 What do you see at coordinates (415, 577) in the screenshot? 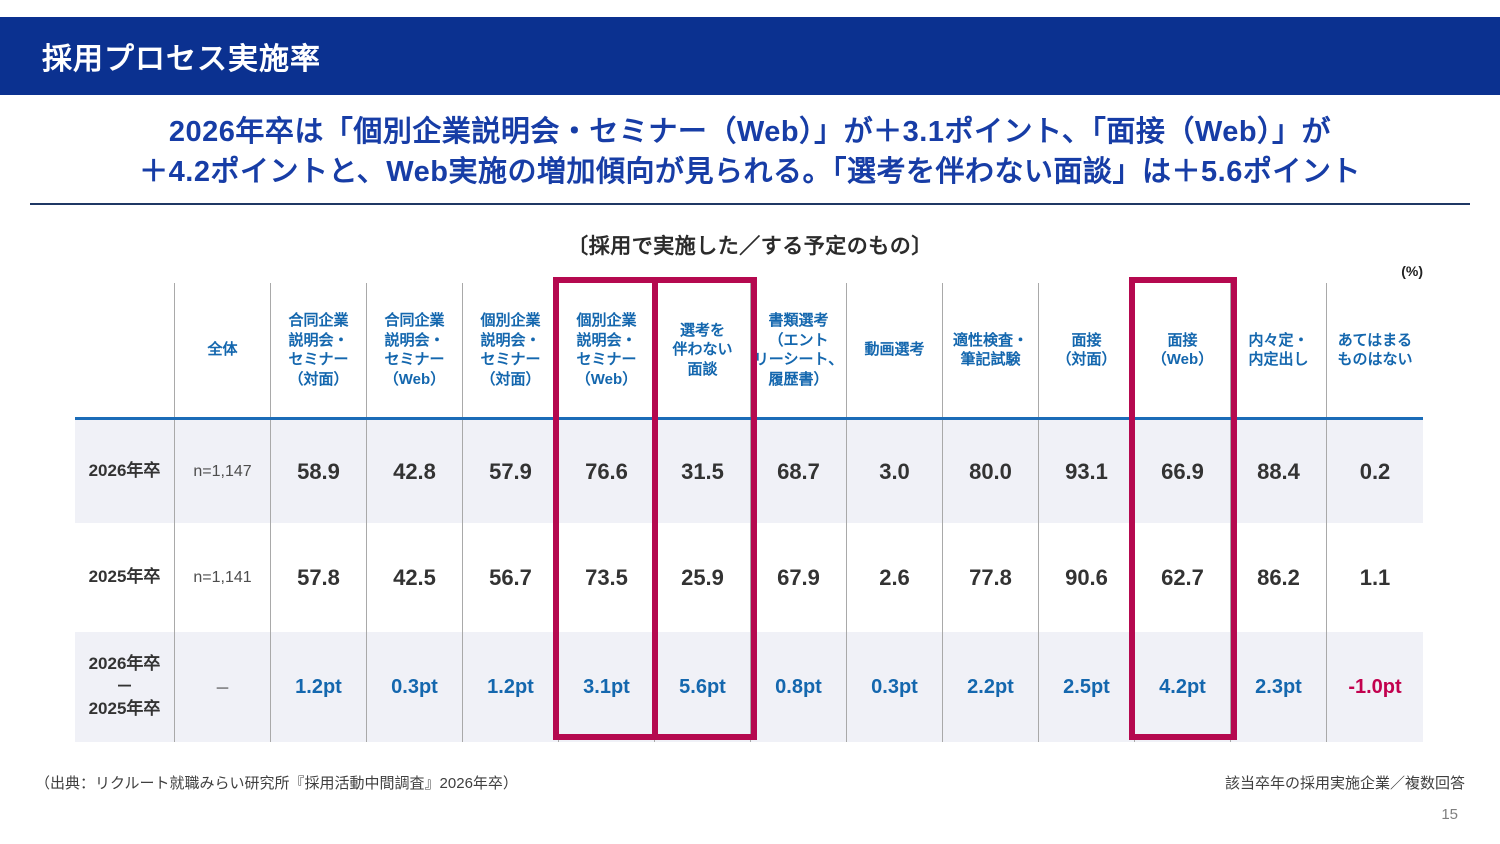
I see `value-cell: 42.5` at bounding box center [415, 577].